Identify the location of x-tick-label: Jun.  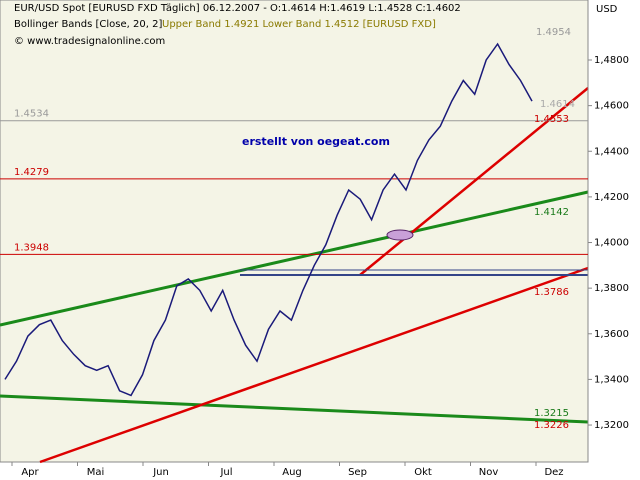
(160, 472).